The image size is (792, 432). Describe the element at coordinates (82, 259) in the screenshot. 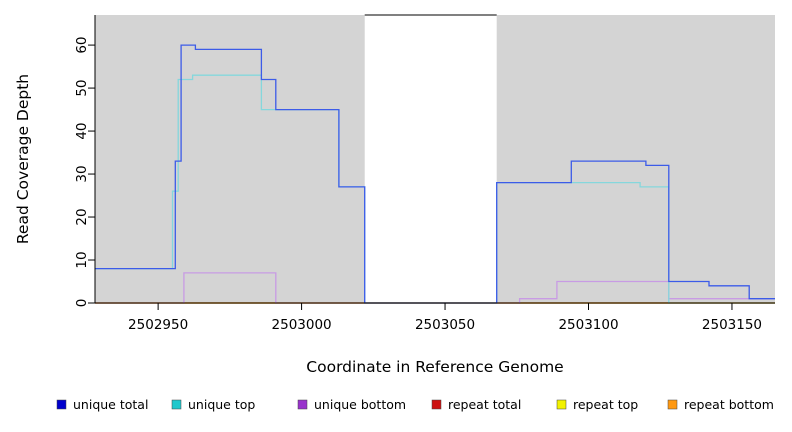

I see `y-tick-label: 10` at that location.